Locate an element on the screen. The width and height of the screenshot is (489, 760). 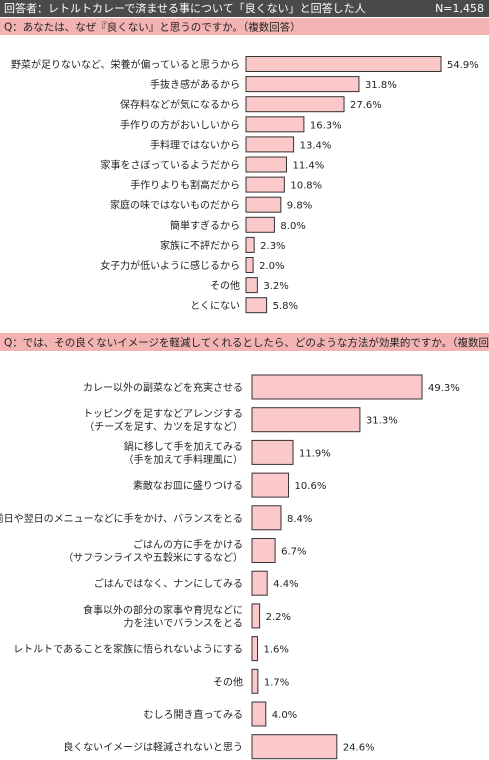
category-label: 簡単すぎるから is located at coordinates (205, 225).